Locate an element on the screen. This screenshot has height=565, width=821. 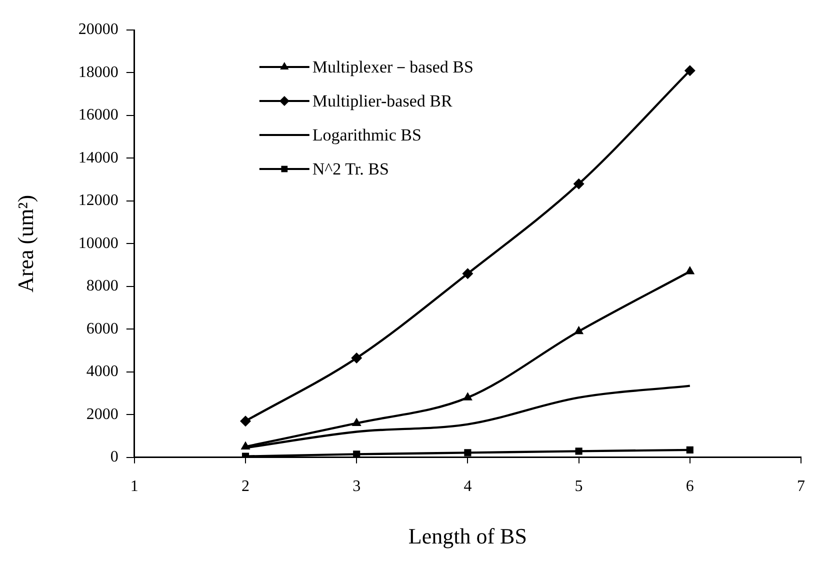
x-tick-label: 5 is located at coordinates (578, 487).